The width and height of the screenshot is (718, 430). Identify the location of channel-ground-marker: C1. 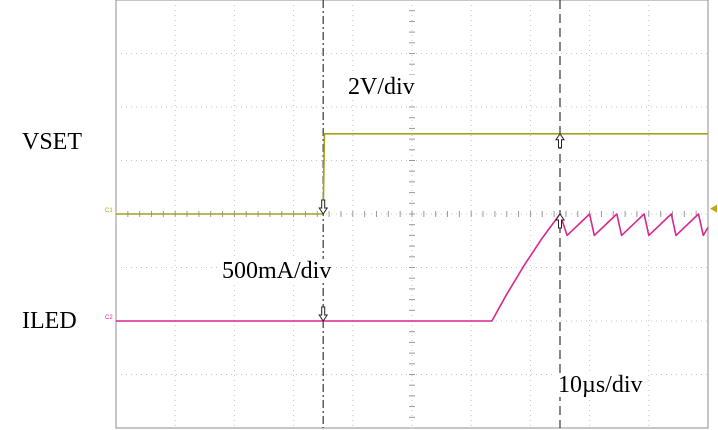
(109, 211).